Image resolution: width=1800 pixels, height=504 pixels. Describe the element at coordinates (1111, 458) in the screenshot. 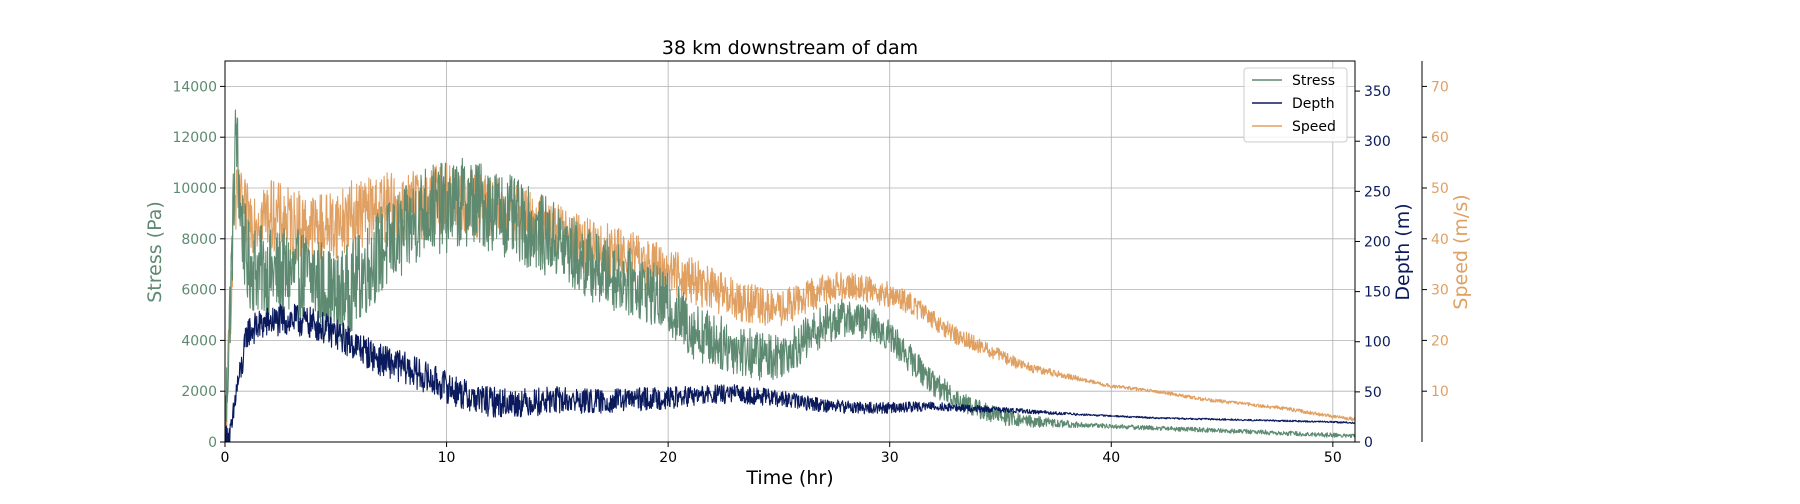

I see `x-tick-label: 40` at that location.